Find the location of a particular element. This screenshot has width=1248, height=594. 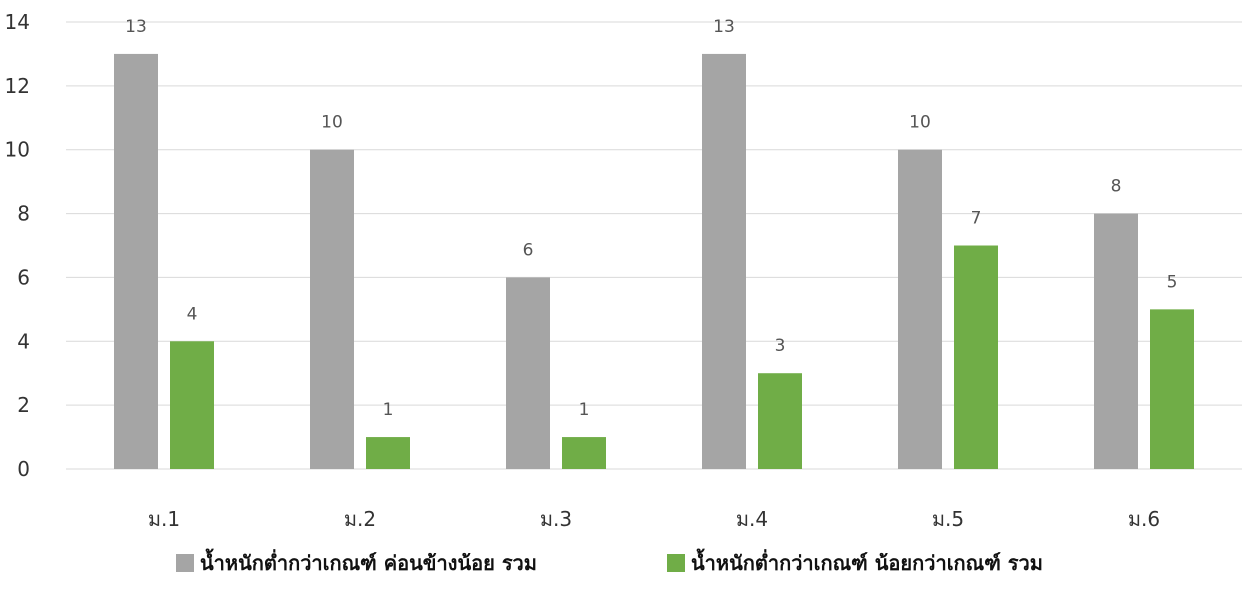

legend-label-1: น้ำหนักต่ำกว่าเกณฑ์ ค่อนข้างน้อย รวม is located at coordinates (368, 561).